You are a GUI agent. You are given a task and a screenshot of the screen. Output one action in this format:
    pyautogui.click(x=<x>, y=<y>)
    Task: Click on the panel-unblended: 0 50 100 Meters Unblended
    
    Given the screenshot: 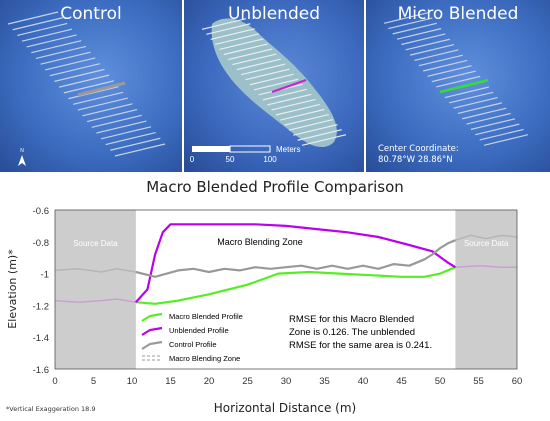 What is the action you would take?
    pyautogui.click(x=274, y=86)
    